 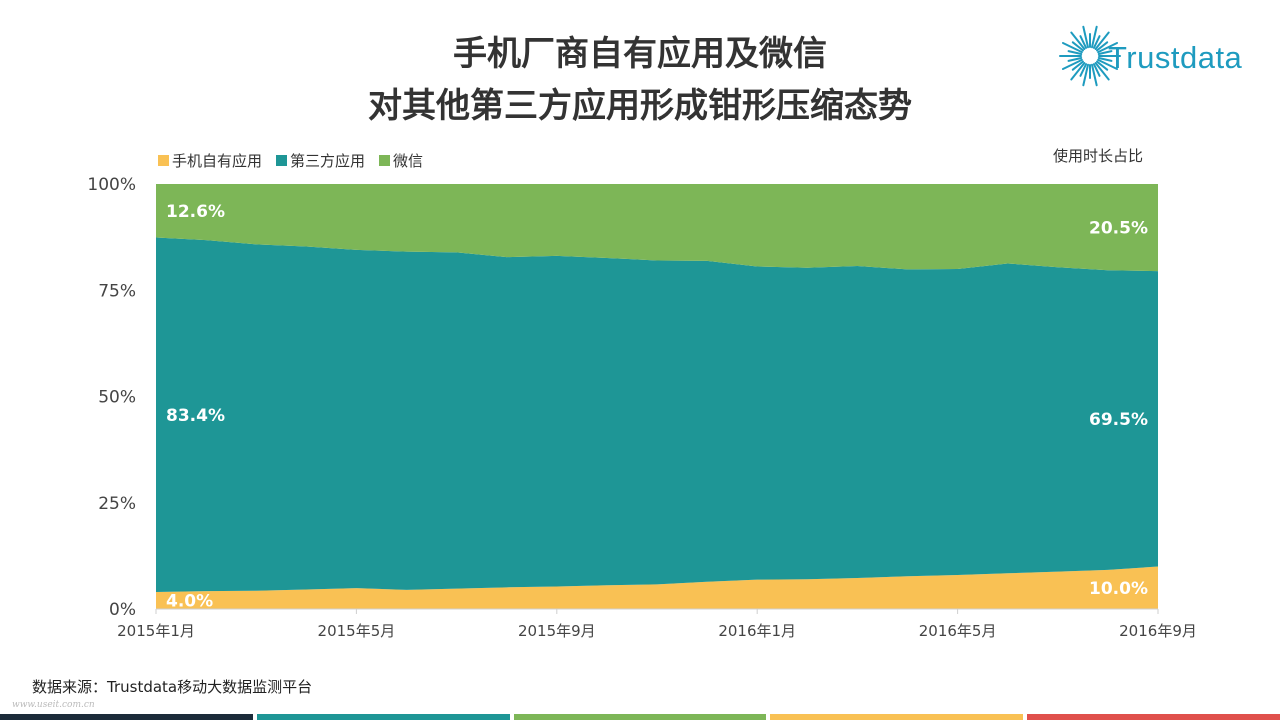 I want to click on legend-item-third-party: 第三方应用, so click(x=320, y=160).